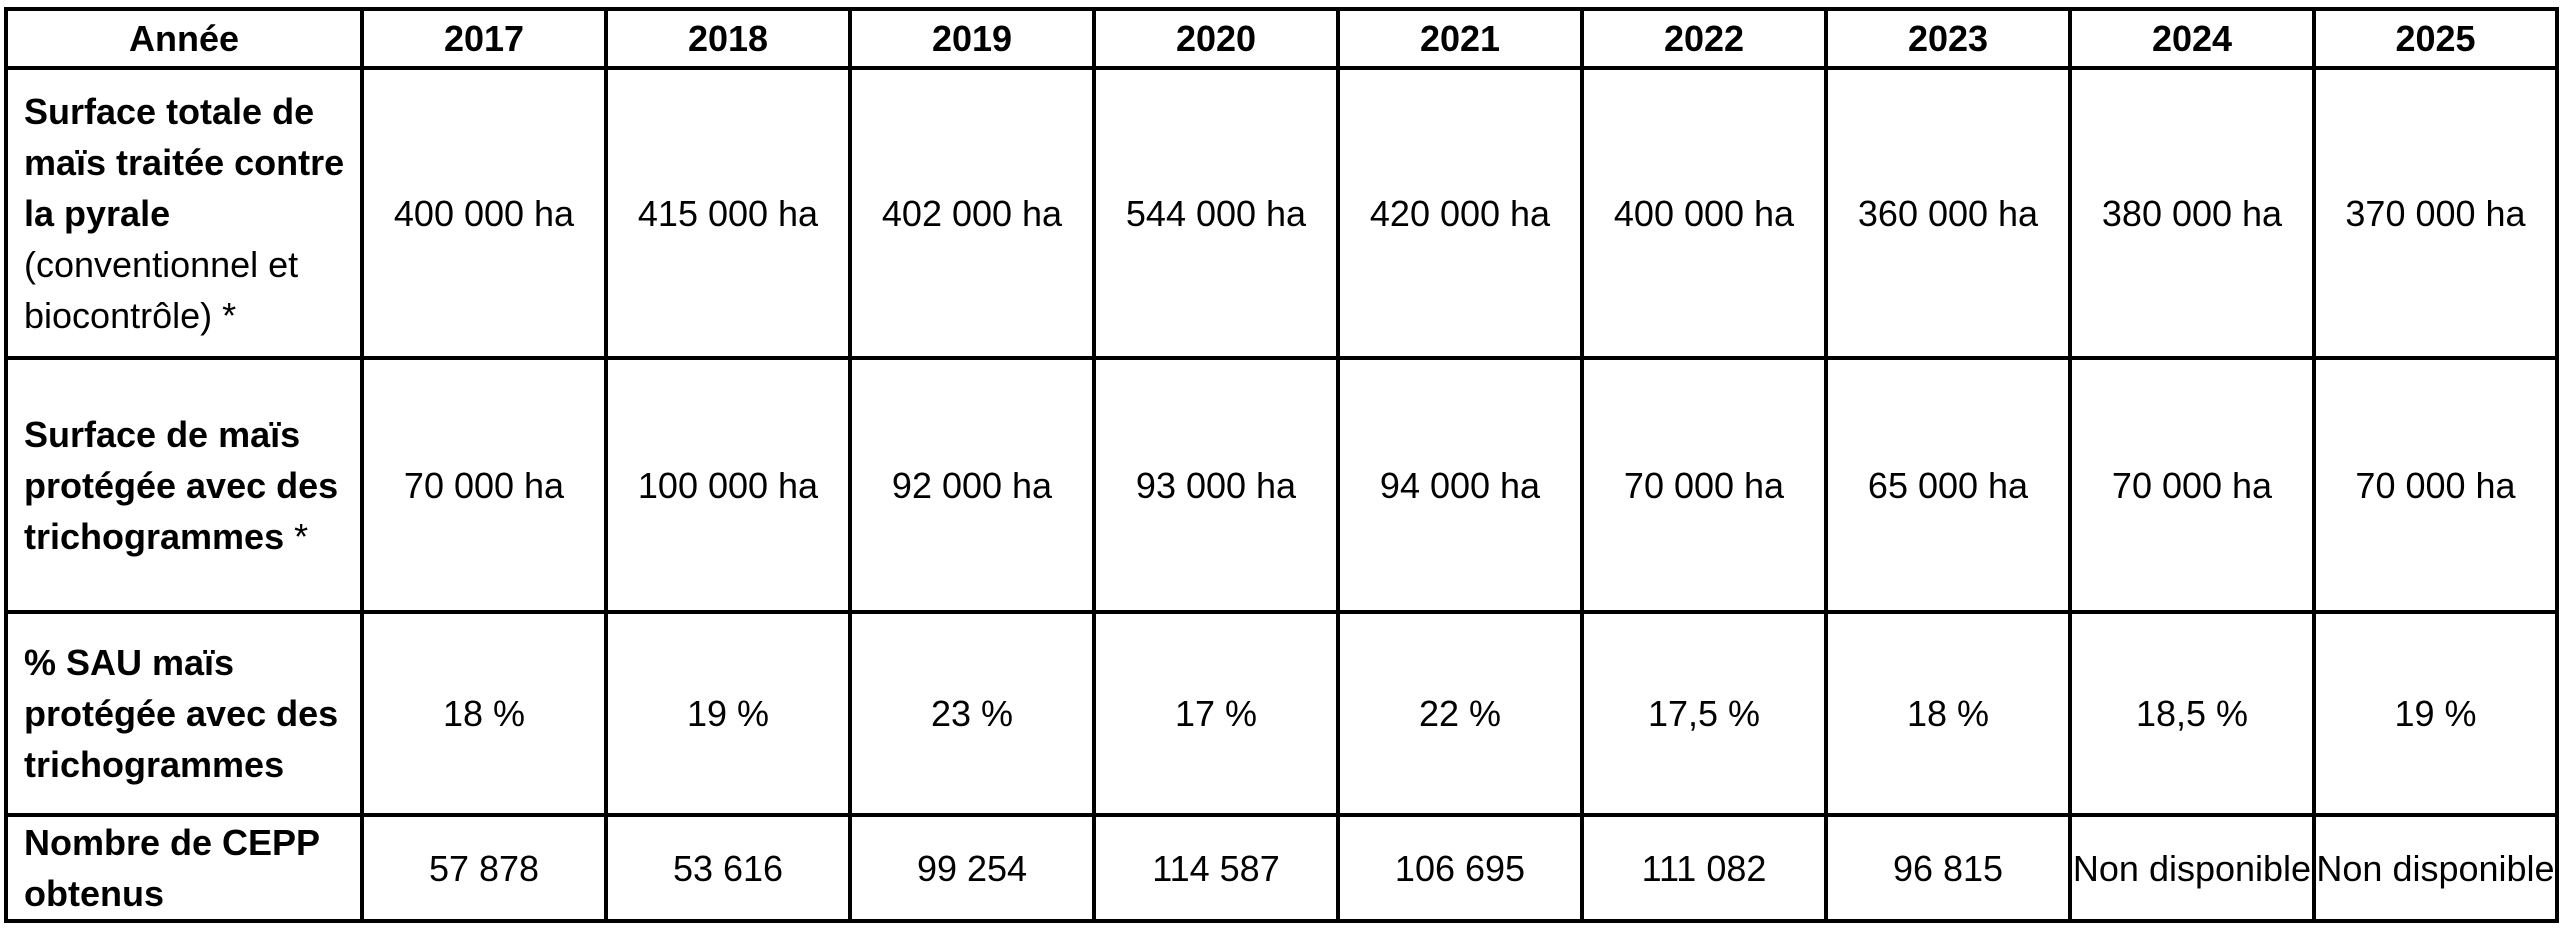 The height and width of the screenshot is (945, 2560). Describe the element at coordinates (1704, 38) in the screenshot. I see `header-cell-2022: 2022` at that location.